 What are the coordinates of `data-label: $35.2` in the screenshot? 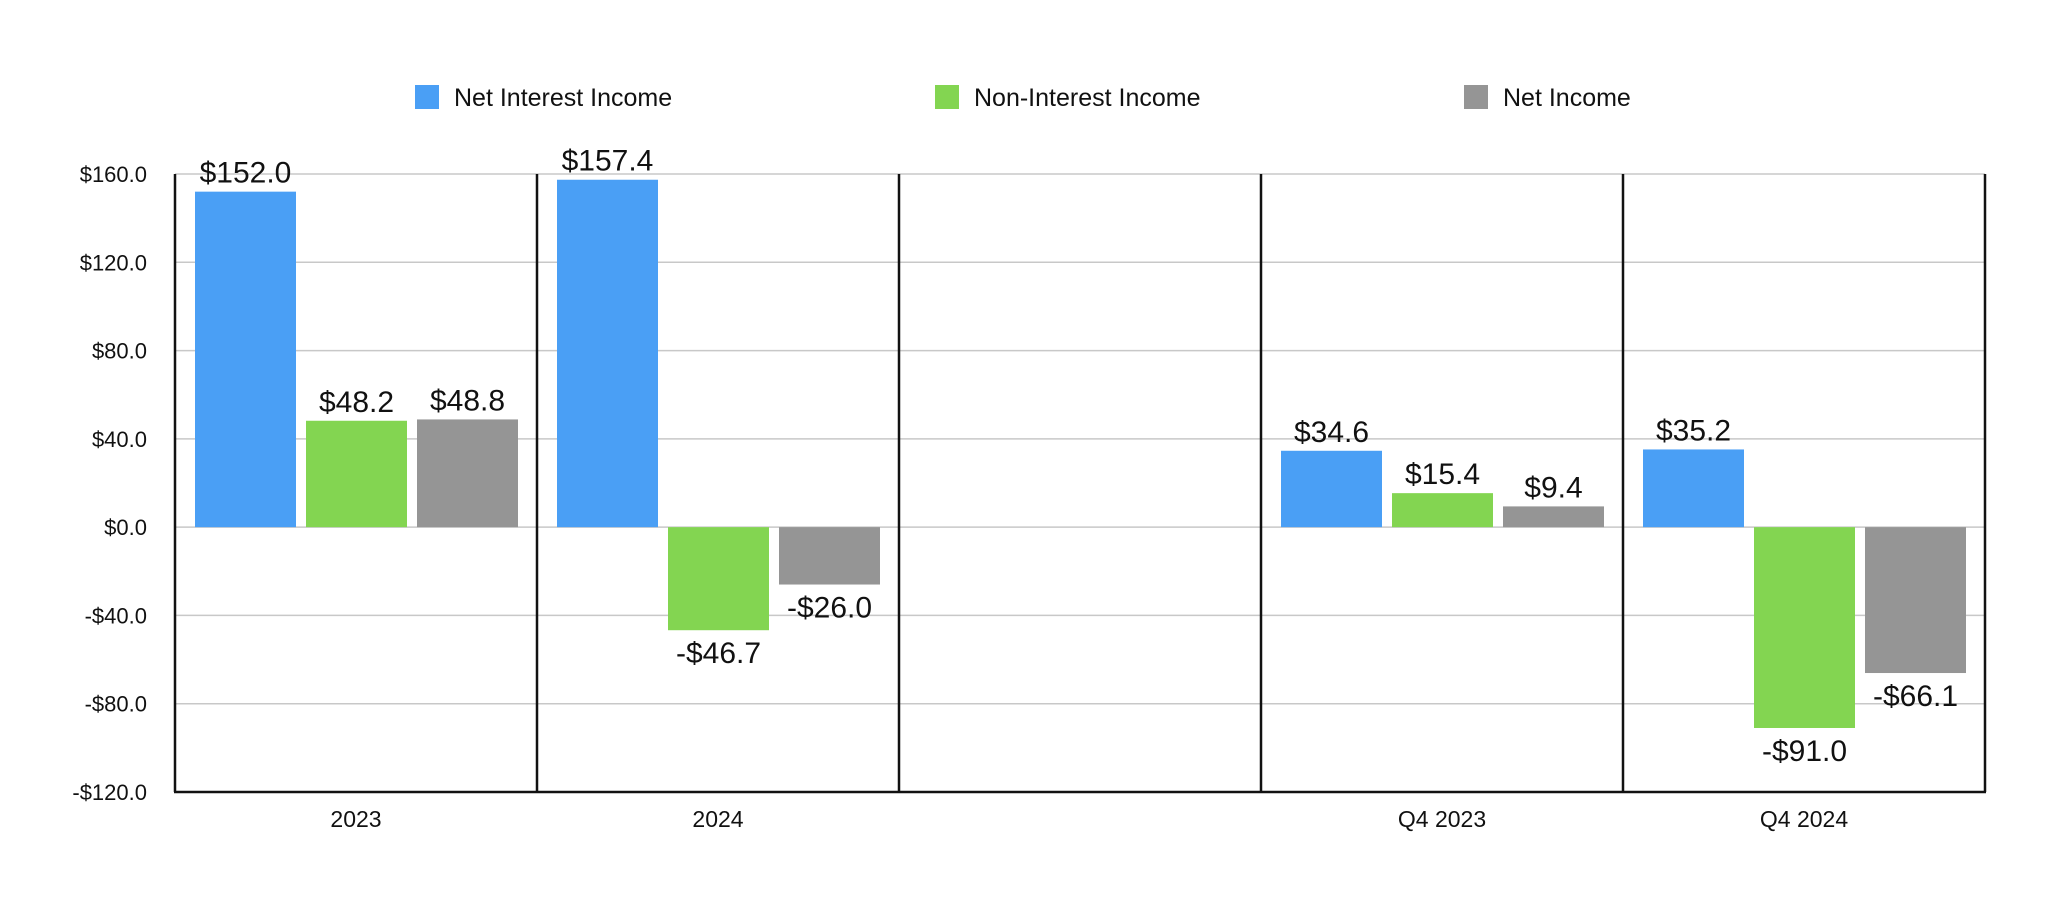 It's located at (1693, 430).